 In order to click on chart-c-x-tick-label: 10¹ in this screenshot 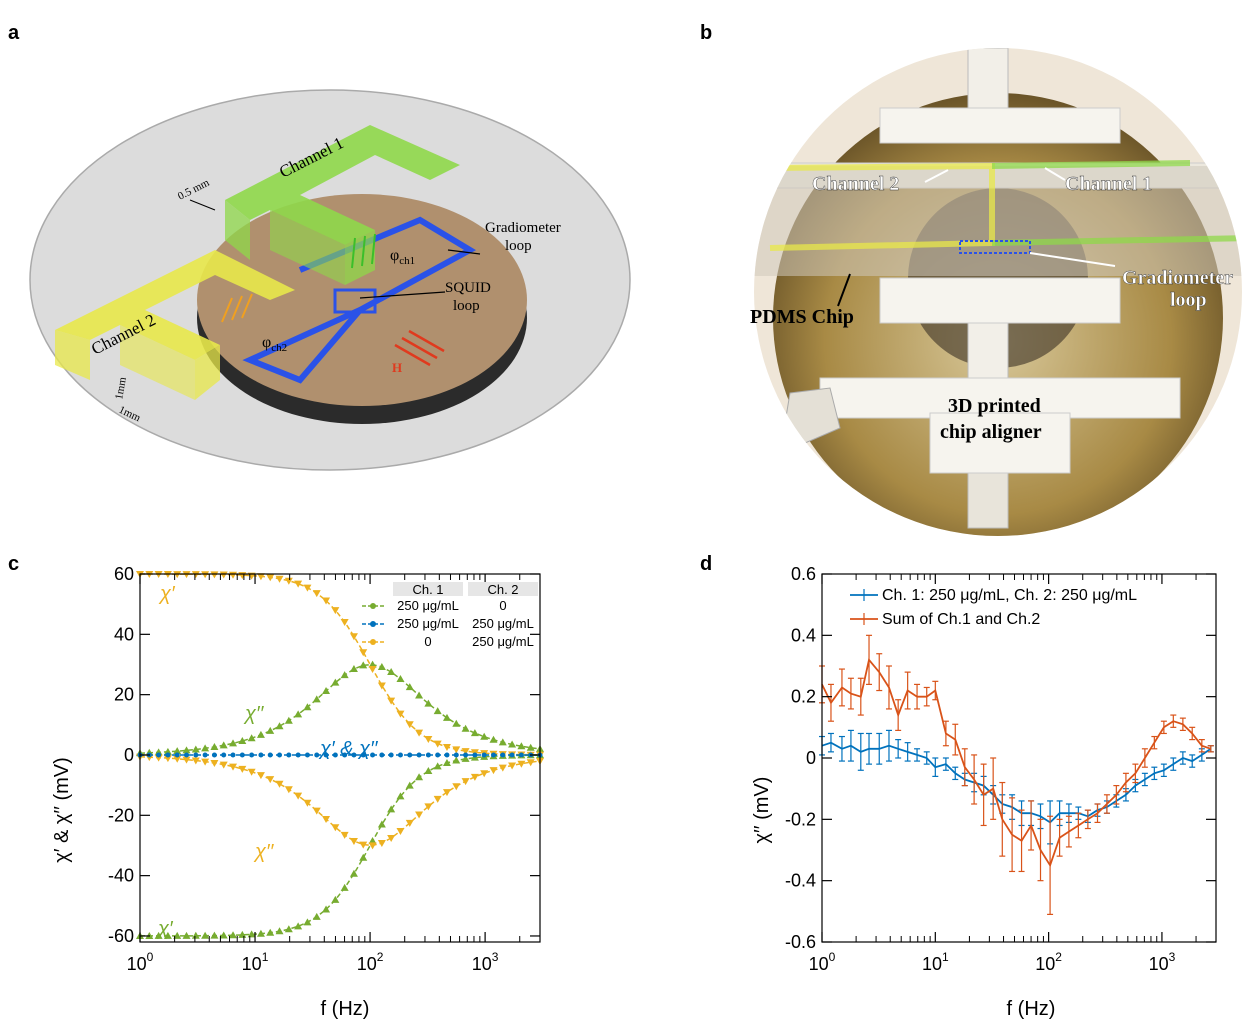, I will do `click(255, 962)`.